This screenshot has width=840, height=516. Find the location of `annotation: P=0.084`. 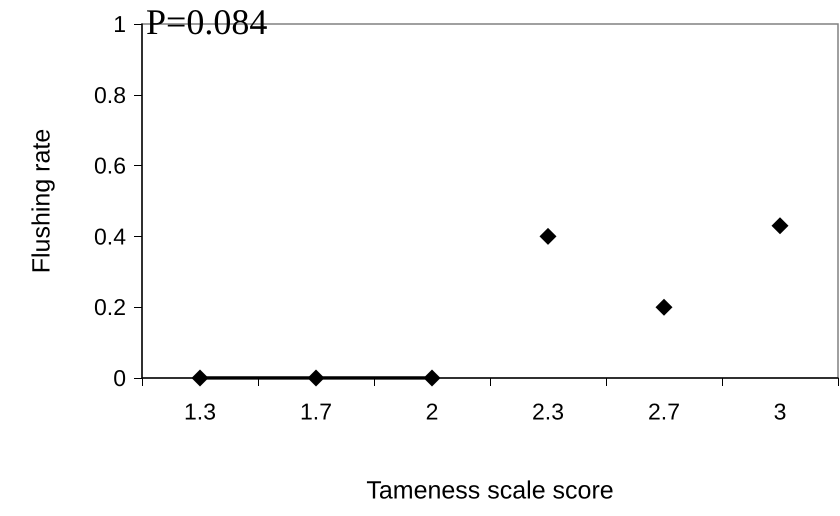

annotation: P=0.084 is located at coordinates (207, 22).